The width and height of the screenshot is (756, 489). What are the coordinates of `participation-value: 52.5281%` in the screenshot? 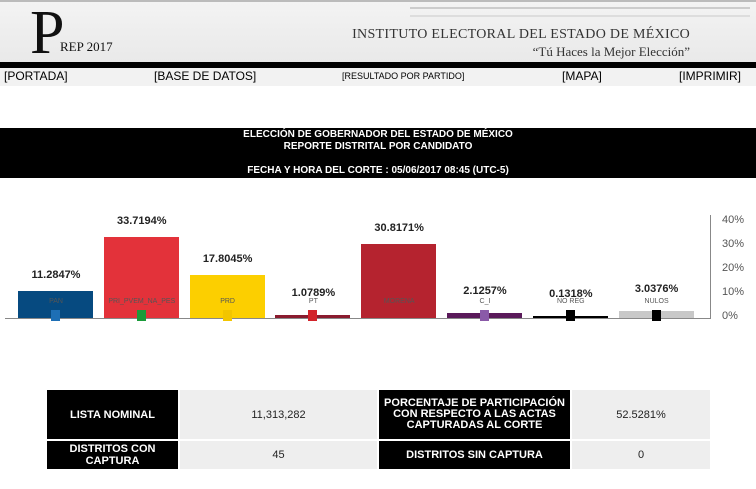 It's located at (641, 414).